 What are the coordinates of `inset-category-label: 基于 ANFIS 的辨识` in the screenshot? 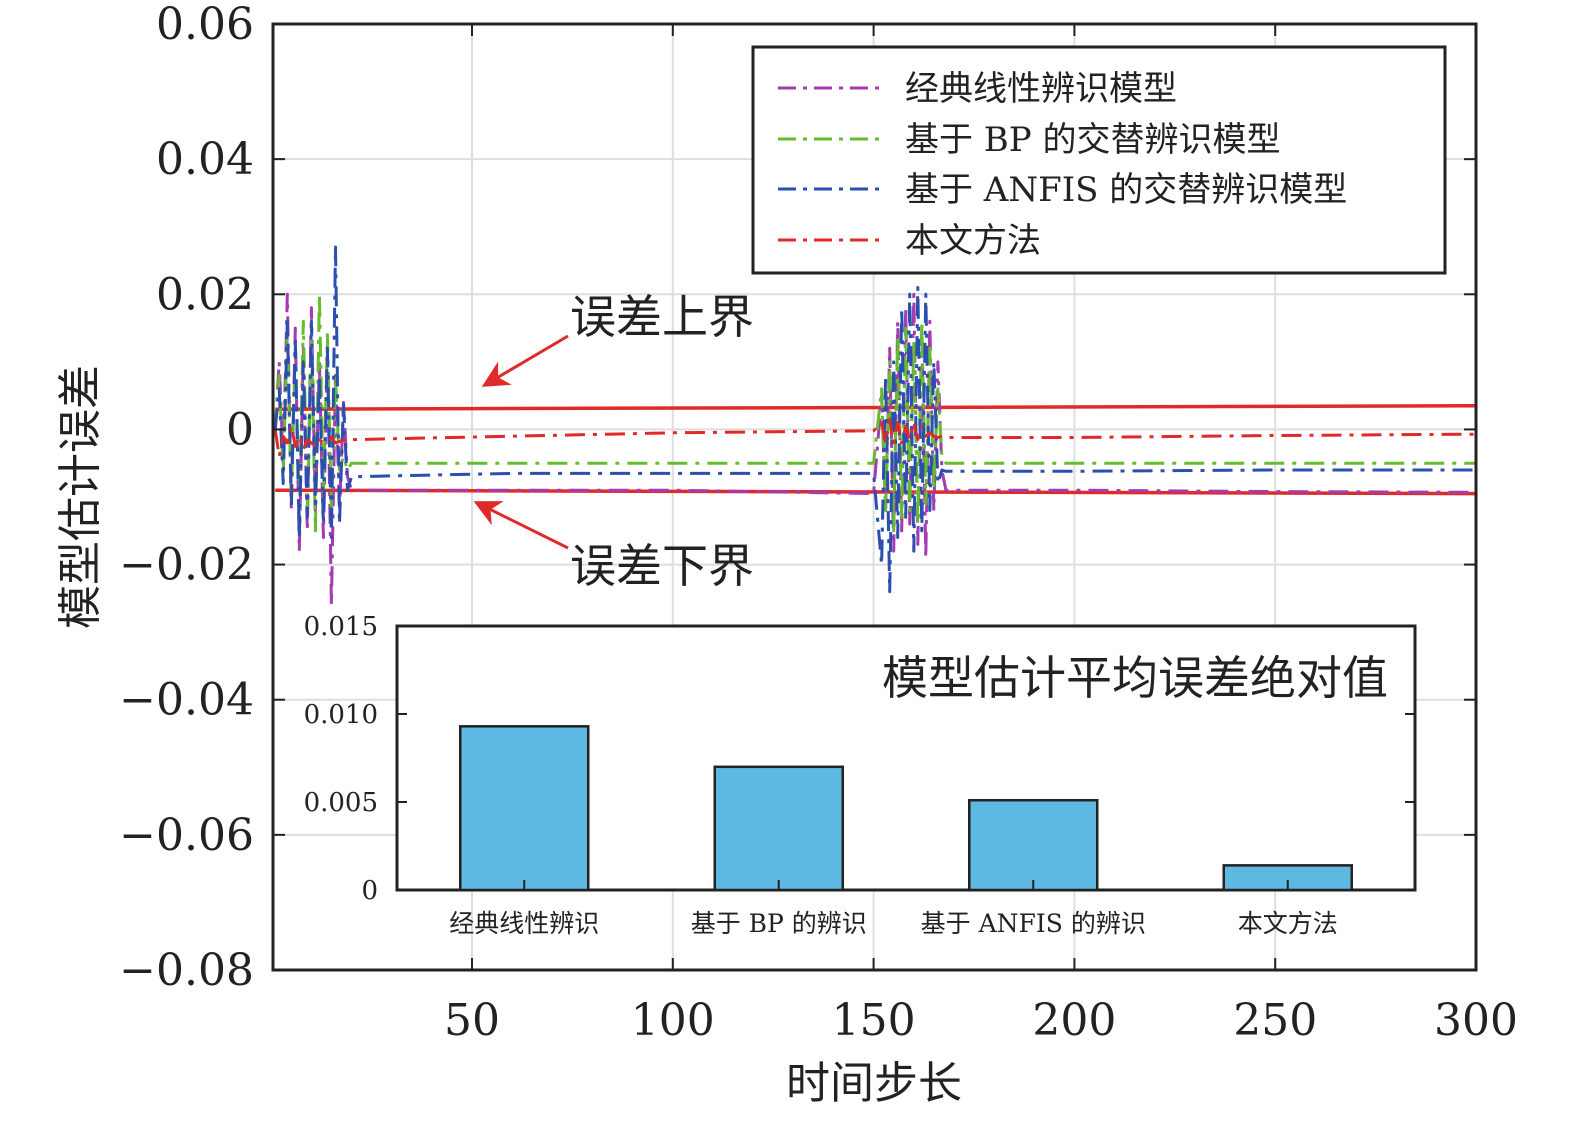 It's located at (1033, 923).